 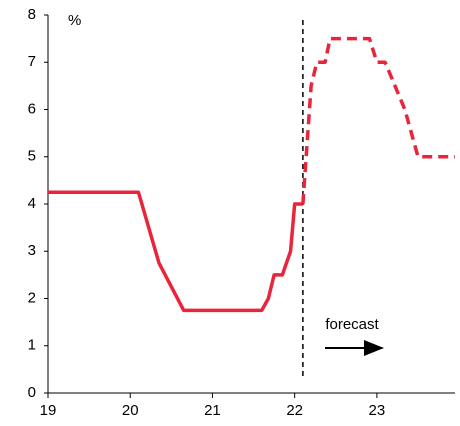 I want to click on y-tick-label: 5, so click(x=32, y=156).